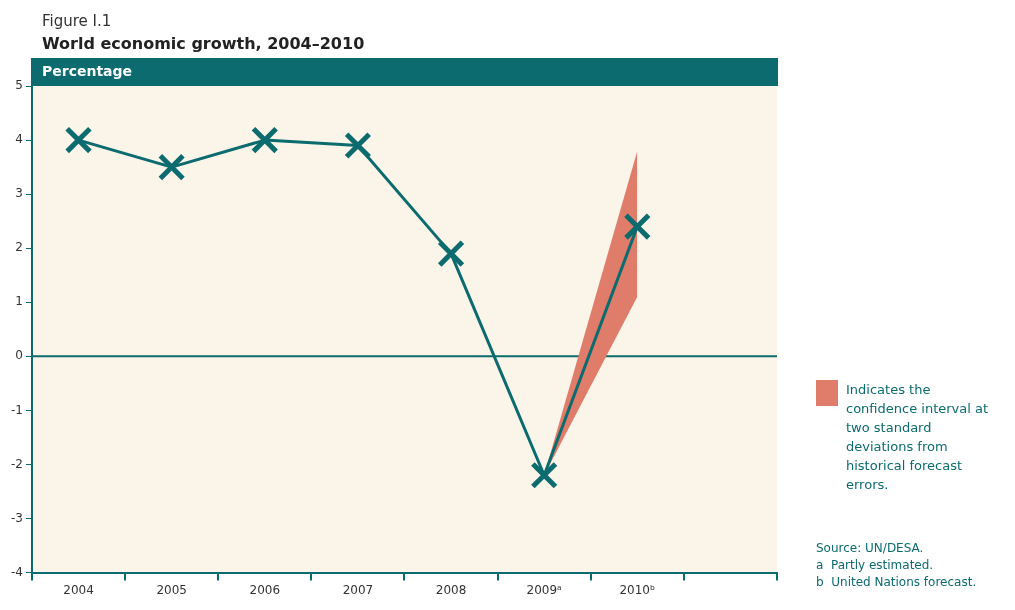  I want to click on text: Figure I.1, so click(77, 21).